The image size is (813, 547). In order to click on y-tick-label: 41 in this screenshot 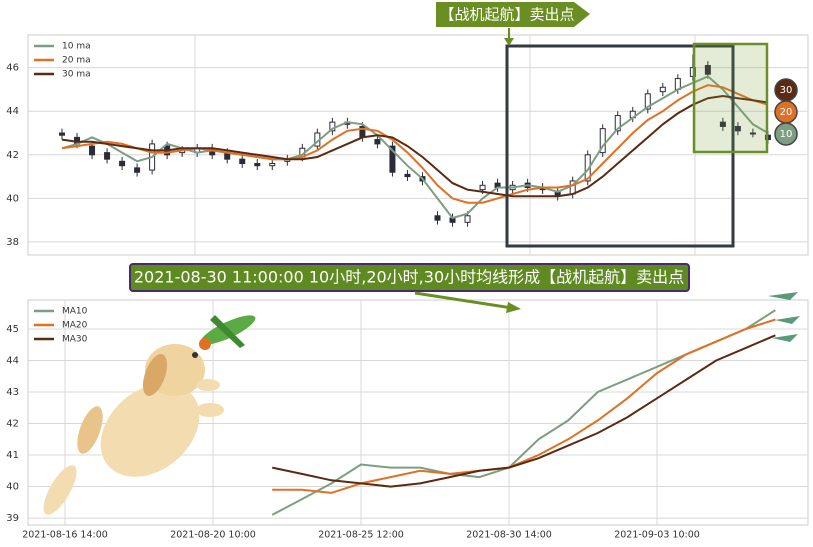, I will do `click(12, 455)`.